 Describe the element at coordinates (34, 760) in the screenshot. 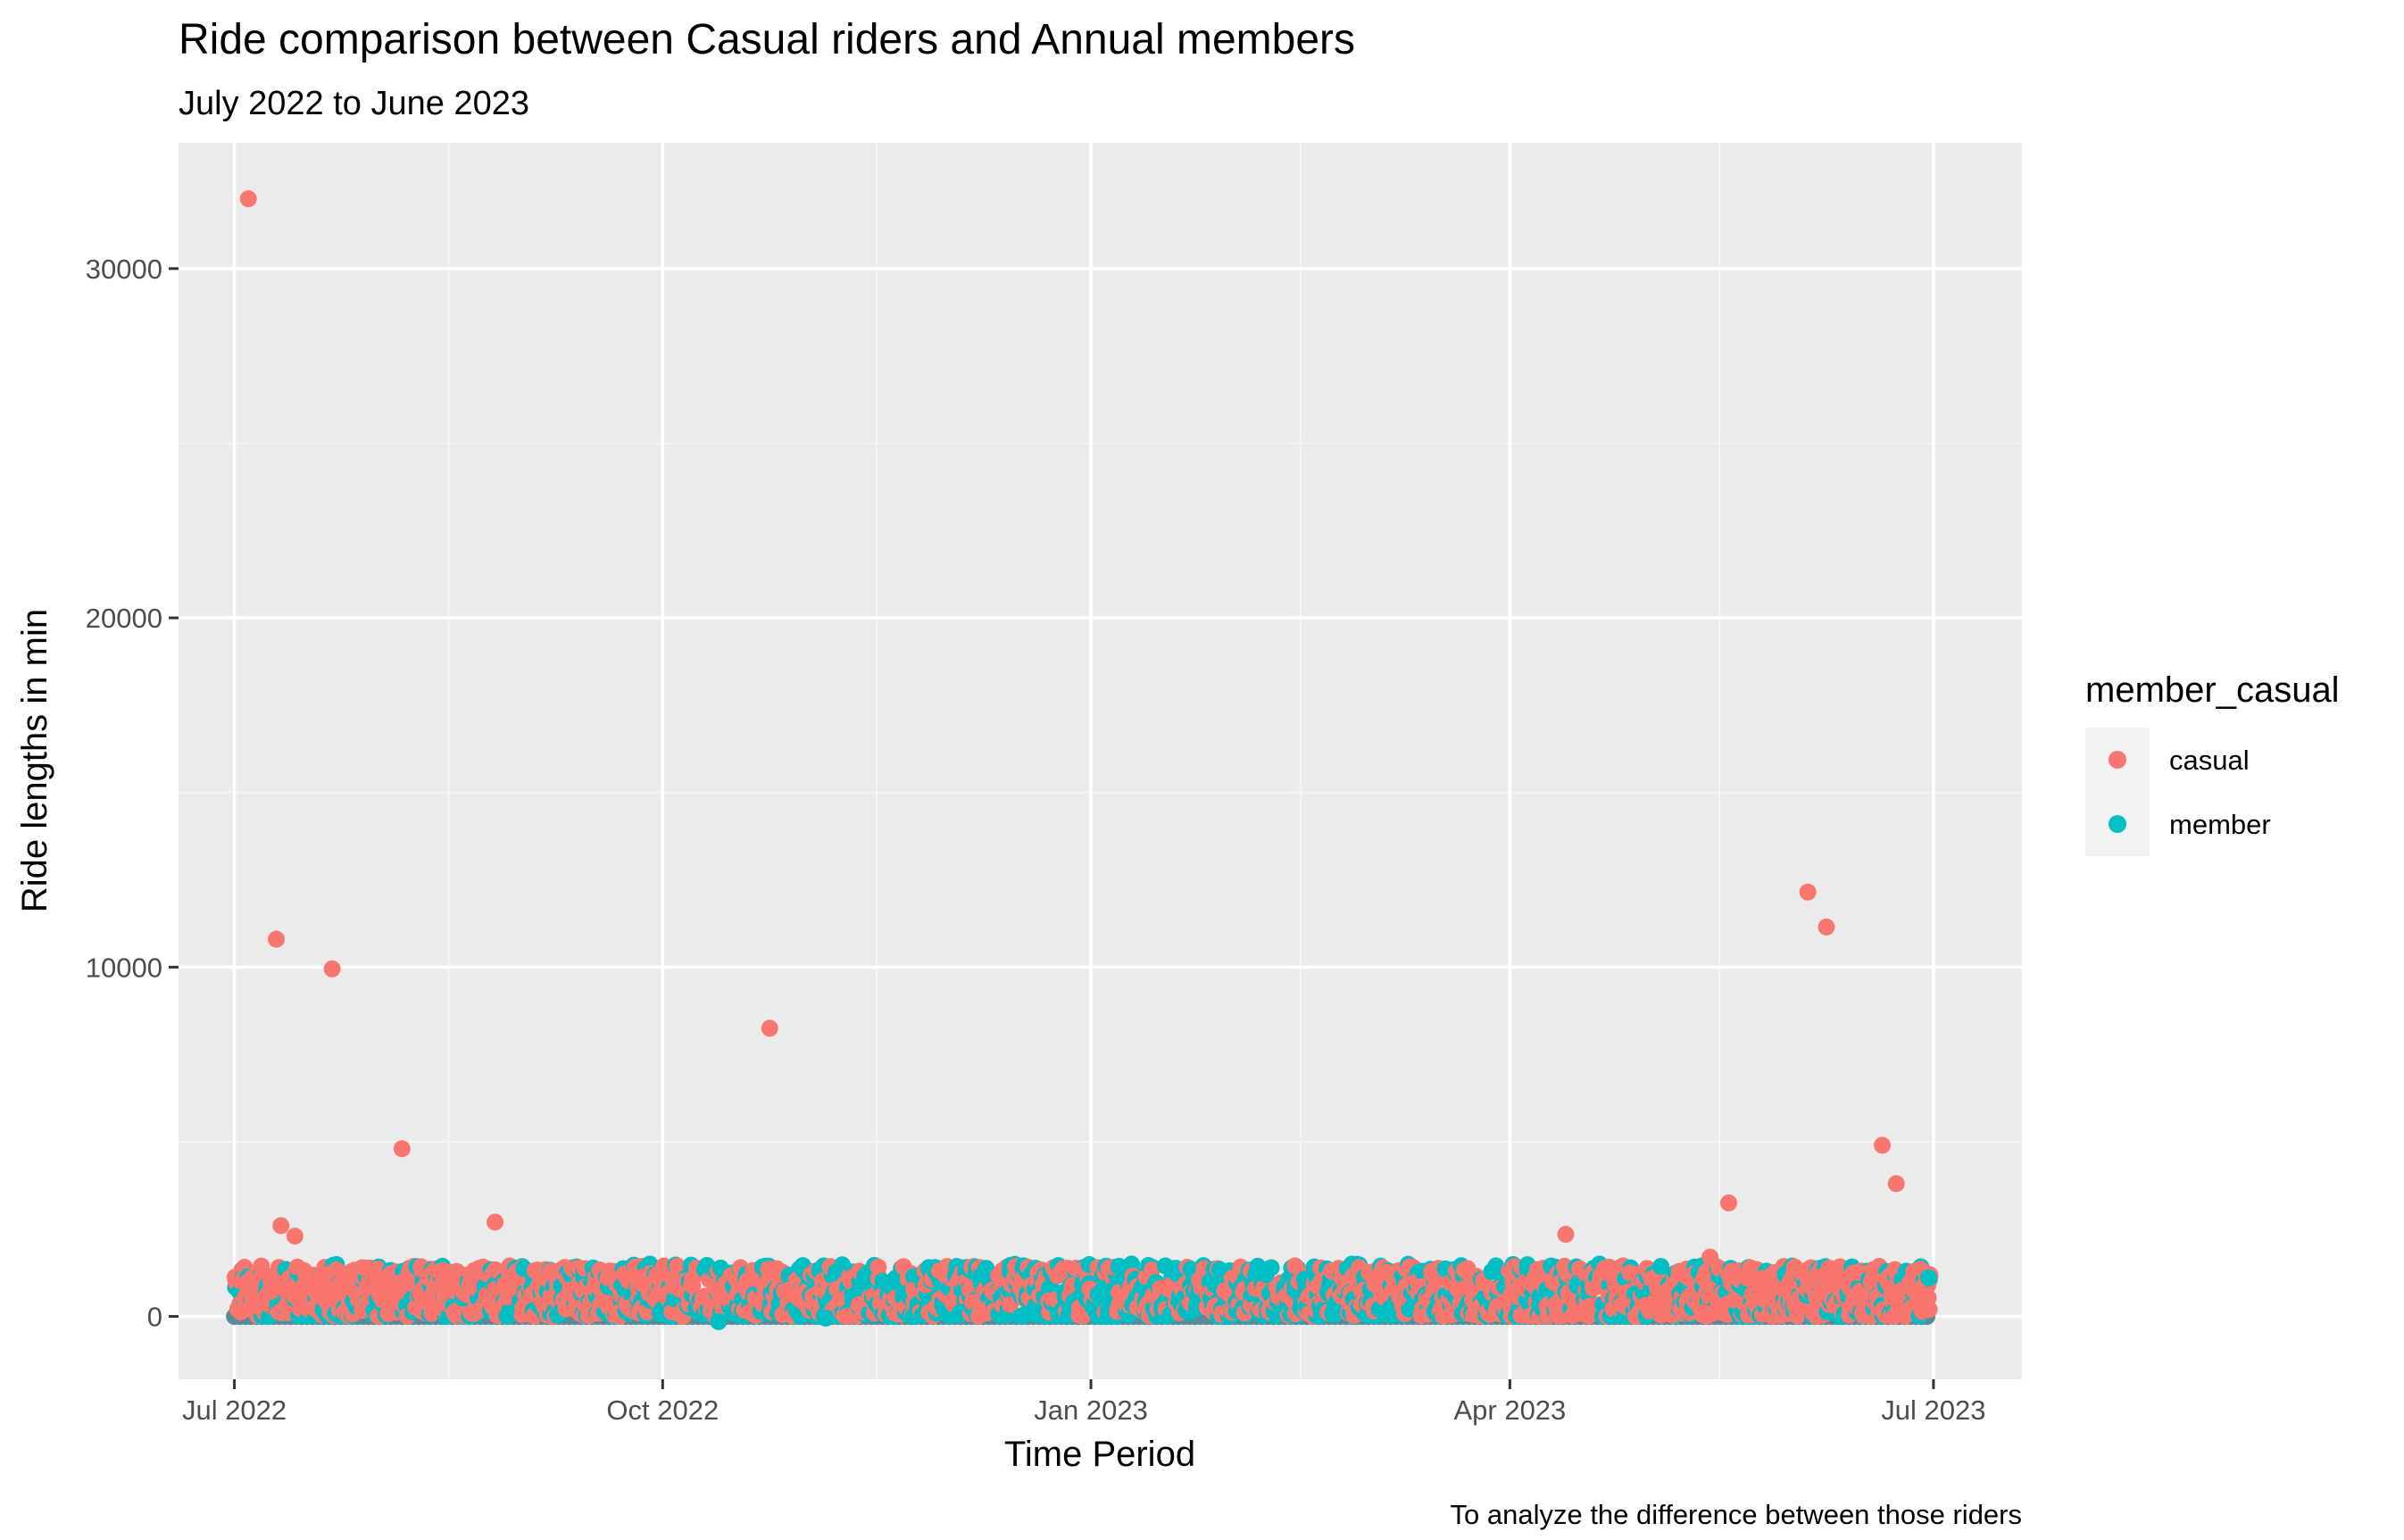

I see `y-axis-title: Ride lengths in min` at that location.